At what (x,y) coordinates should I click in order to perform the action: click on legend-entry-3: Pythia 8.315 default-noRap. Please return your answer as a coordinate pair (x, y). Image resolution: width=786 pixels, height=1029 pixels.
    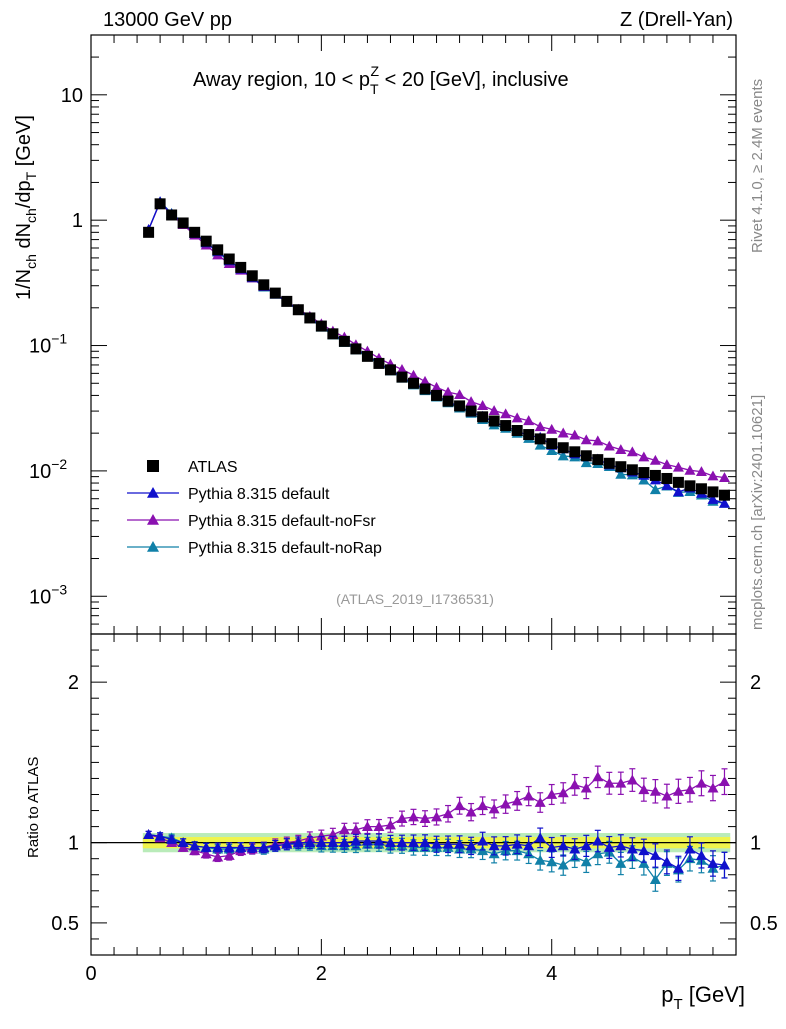
    Looking at the image, I should click on (254, 548).